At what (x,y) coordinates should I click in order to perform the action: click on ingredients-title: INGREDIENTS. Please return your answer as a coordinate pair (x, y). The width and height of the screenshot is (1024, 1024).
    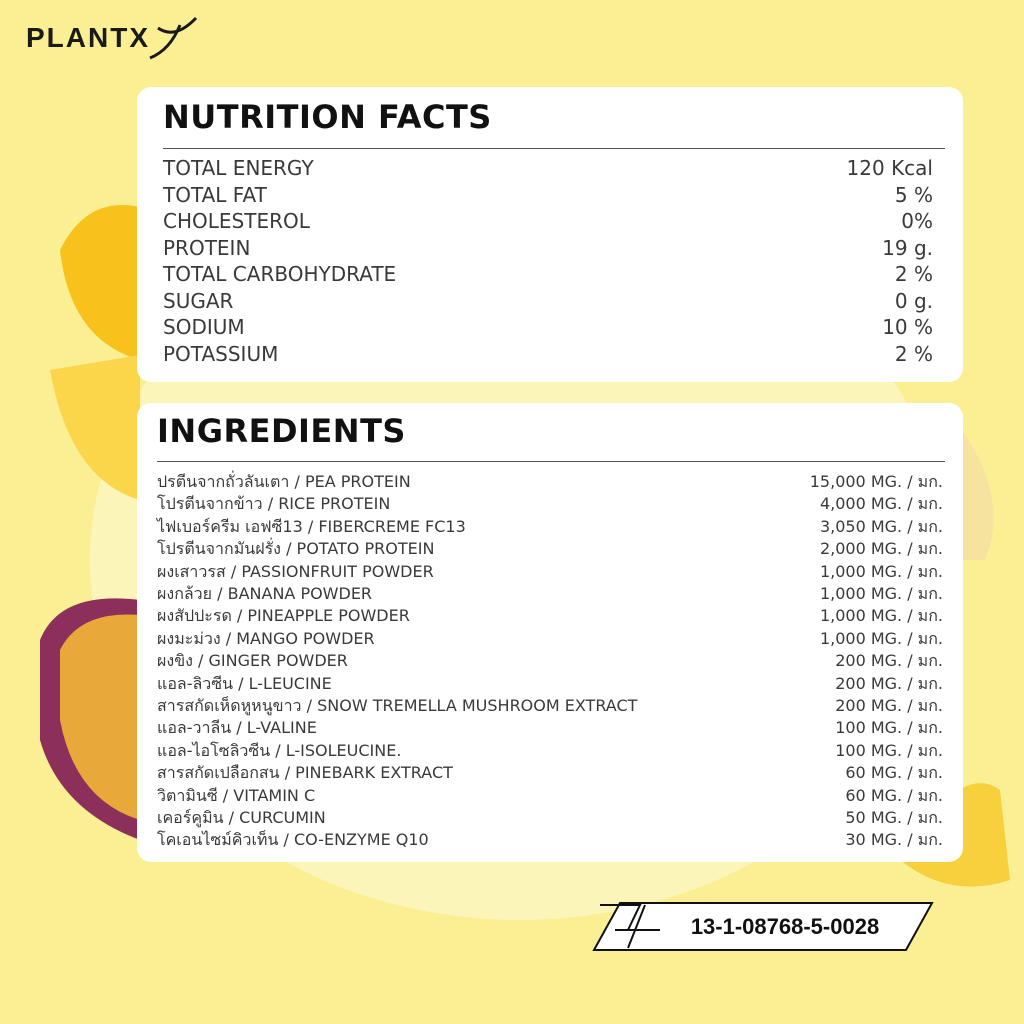
    Looking at the image, I should click on (281, 431).